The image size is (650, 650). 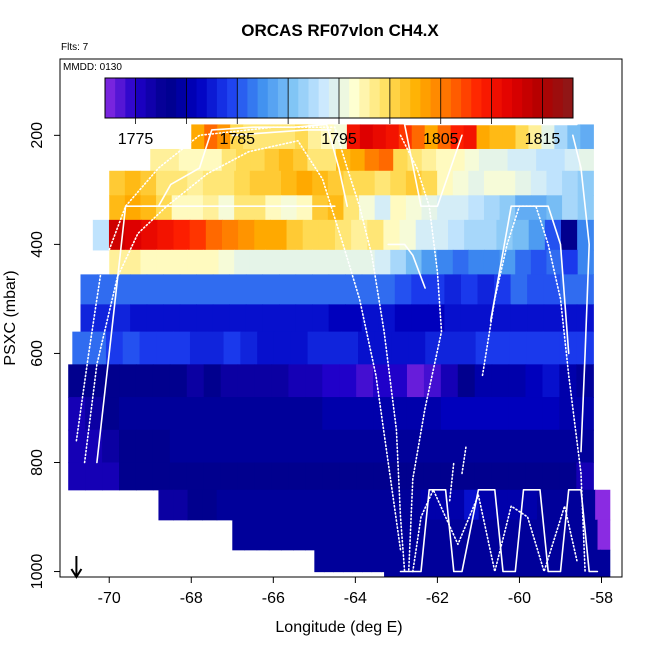 I want to click on colorbar-tick-label: 1785, so click(x=237, y=139).